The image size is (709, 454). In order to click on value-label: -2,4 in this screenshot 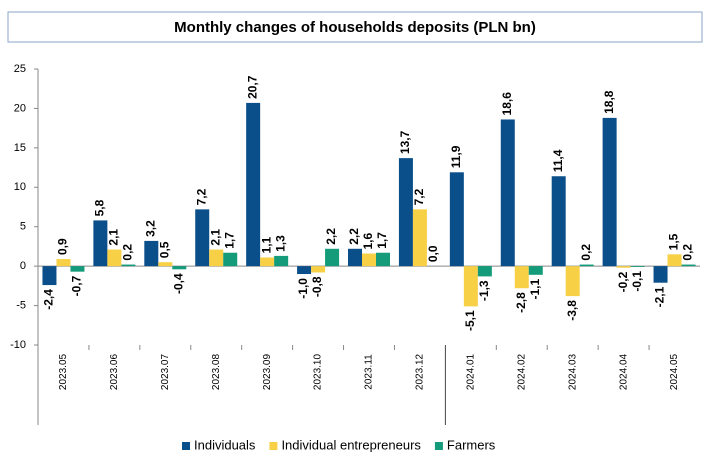, I will do `click(49, 299)`.